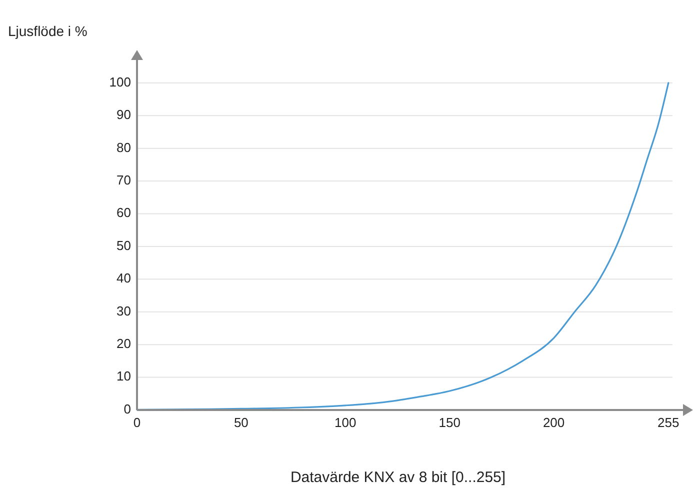  I want to click on y-tick-label: 40, so click(123, 278).